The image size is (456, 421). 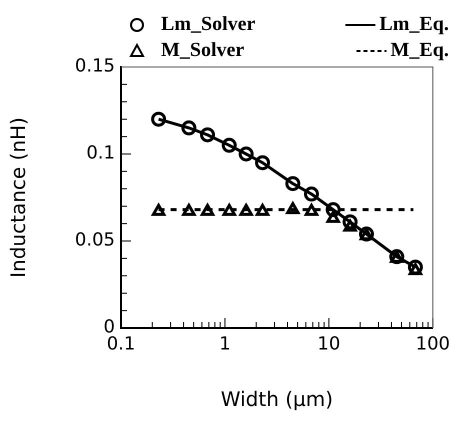 What do you see at coordinates (202, 50) in the screenshot?
I see `legend-label: M_Solver` at bounding box center [202, 50].